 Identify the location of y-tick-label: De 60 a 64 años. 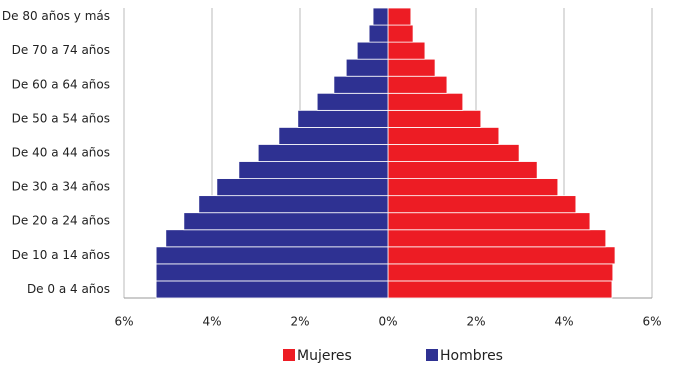
(61, 84).